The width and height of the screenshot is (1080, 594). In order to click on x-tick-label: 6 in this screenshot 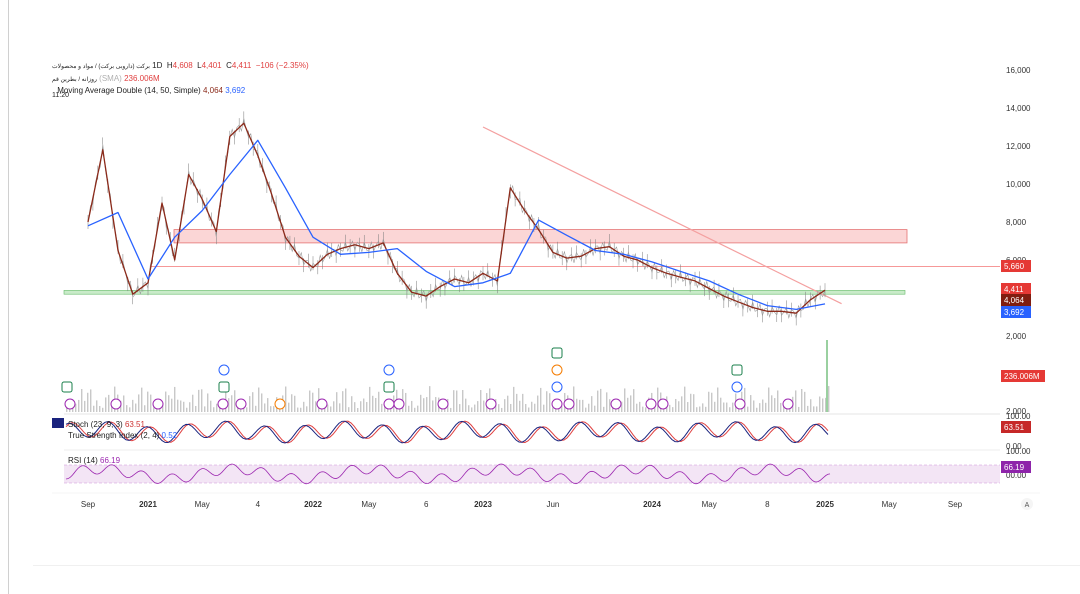, I will do `click(426, 504)`.